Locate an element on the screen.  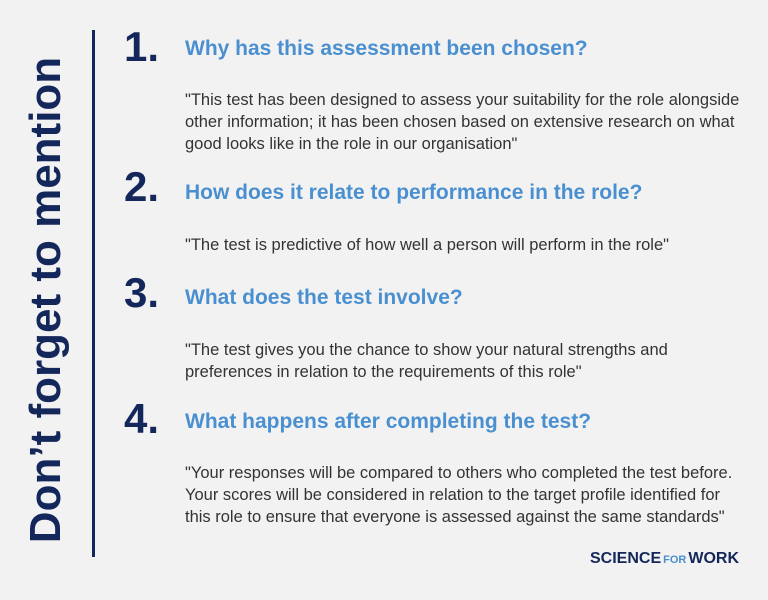
logo-text: SCIENCE is located at coordinates (626, 558).